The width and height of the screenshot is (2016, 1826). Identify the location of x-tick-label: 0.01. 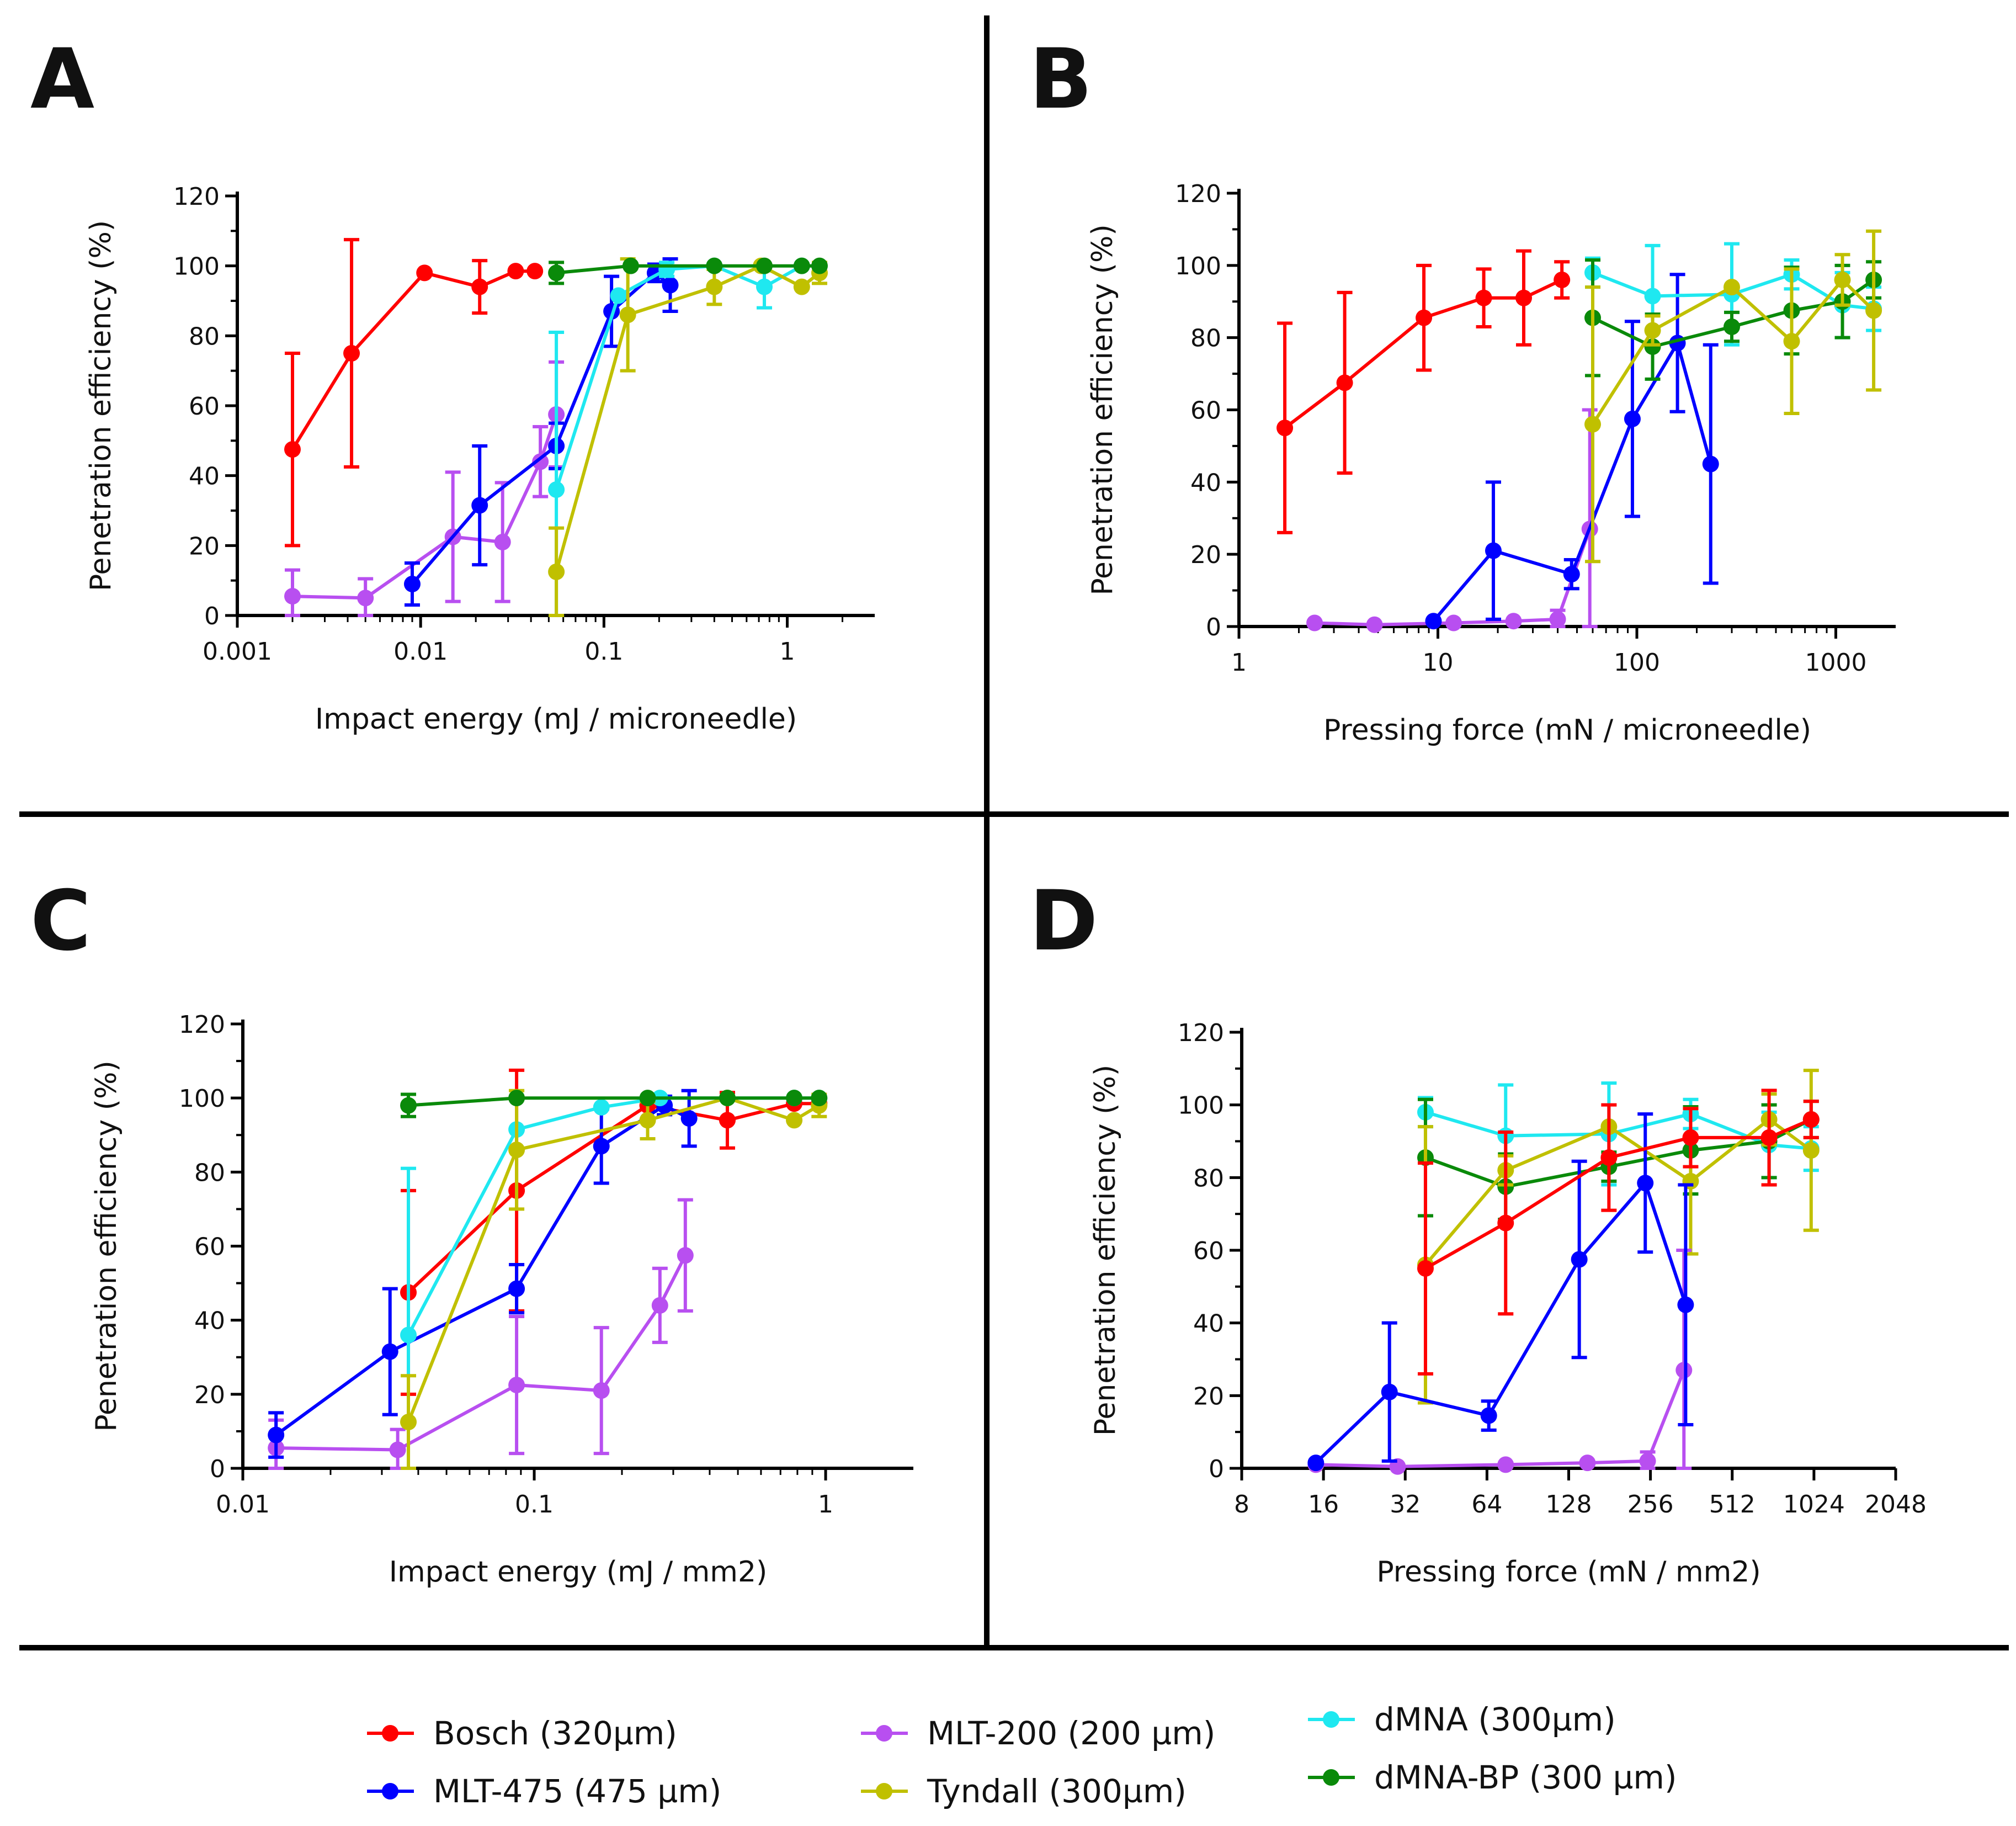
(243, 1504).